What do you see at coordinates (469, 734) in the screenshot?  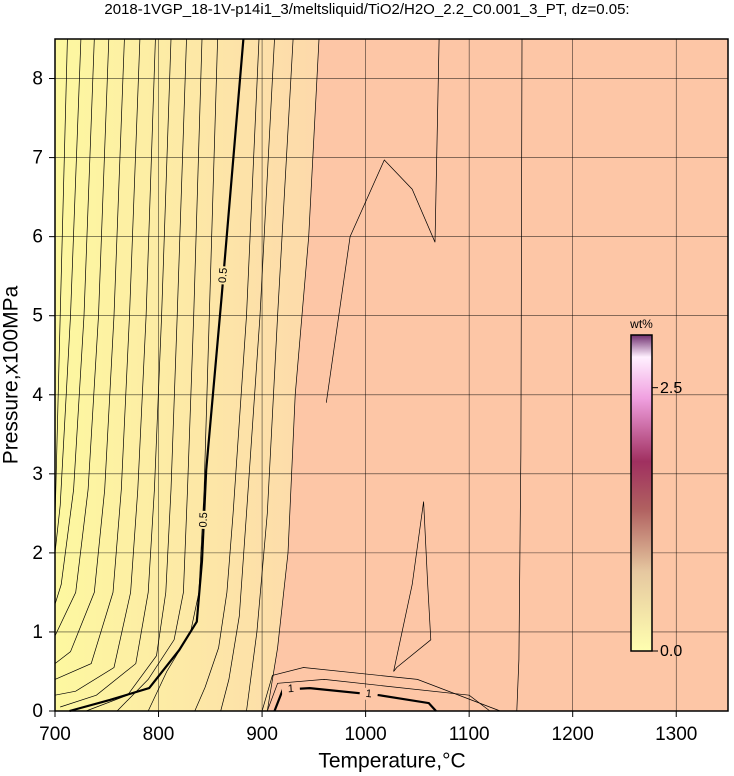 I see `x-tick-label: 1100` at bounding box center [469, 734].